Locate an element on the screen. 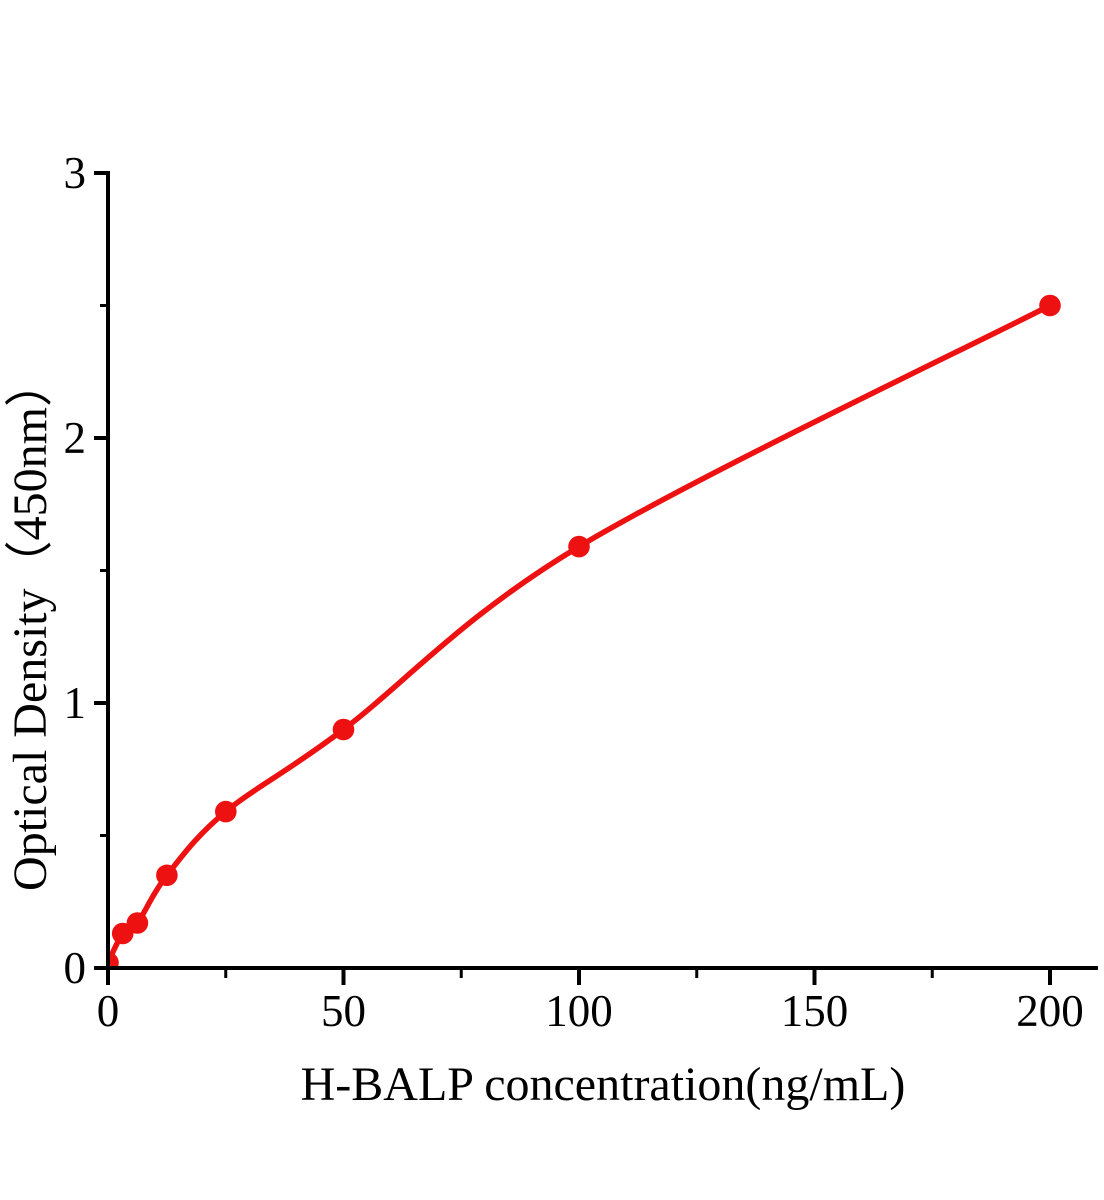  y-tick-label: 0 is located at coordinates (75, 968).